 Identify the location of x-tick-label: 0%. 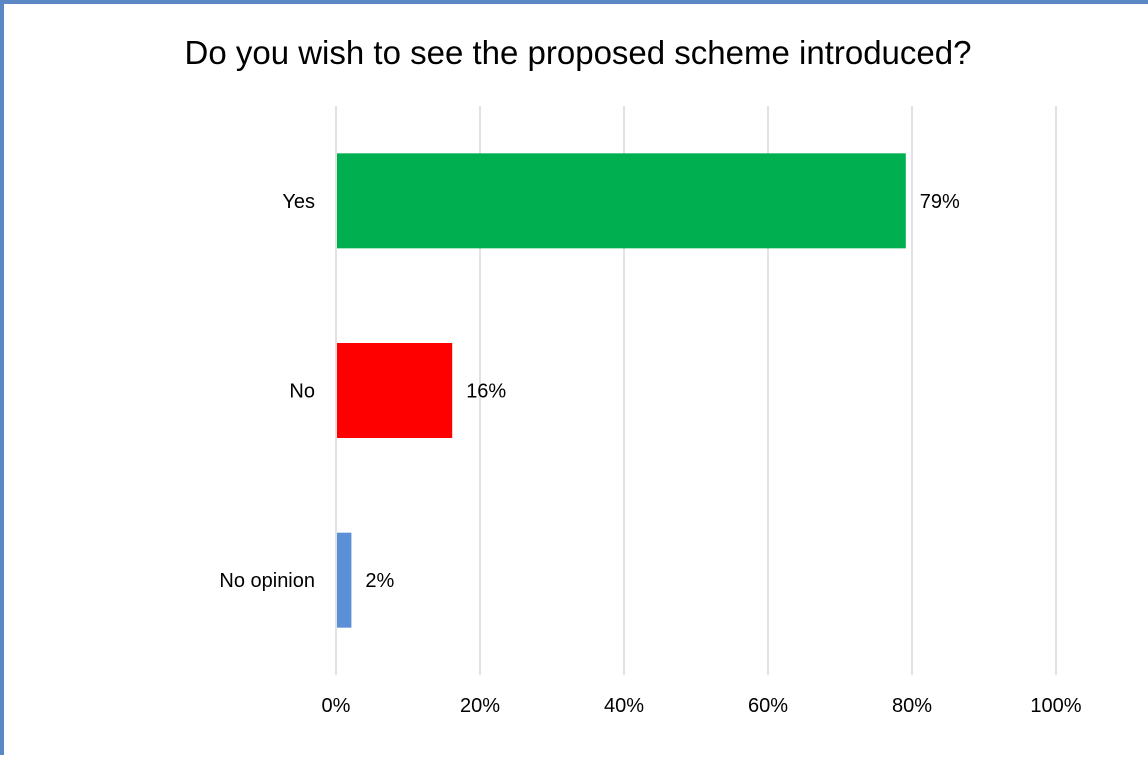
(336, 706).